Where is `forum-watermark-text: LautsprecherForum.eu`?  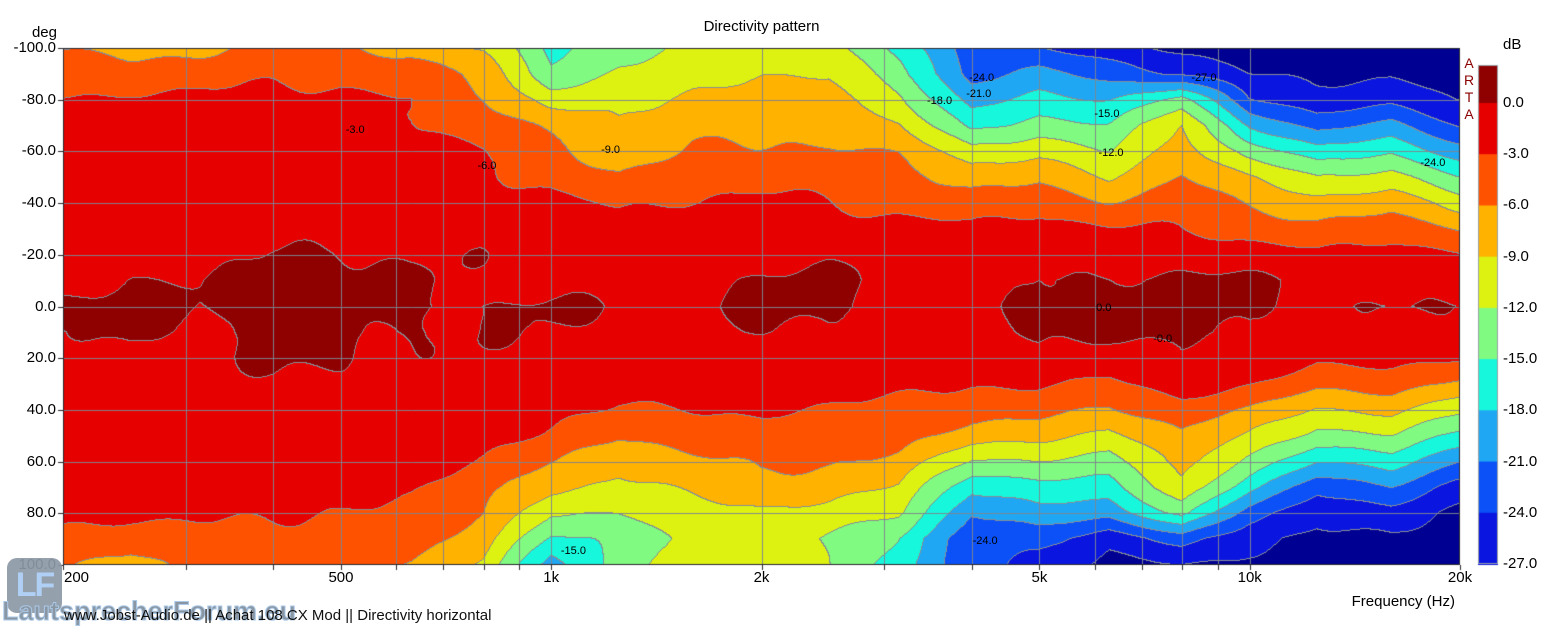
forum-watermark-text: LautsprecherForum.eu is located at coordinates (149, 611).